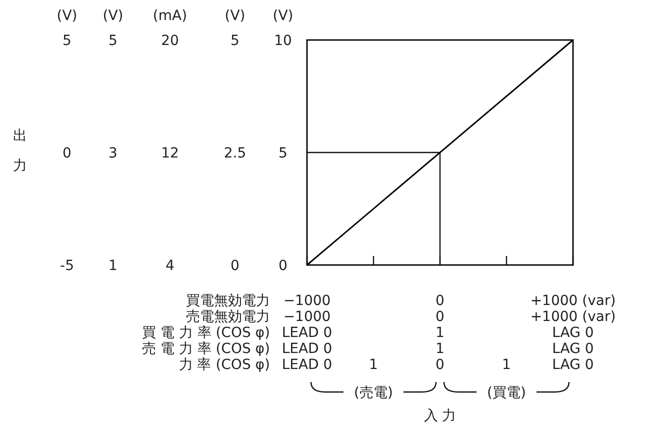  Describe the element at coordinates (170, 16) in the screenshot. I see `text: (mA)` at that location.